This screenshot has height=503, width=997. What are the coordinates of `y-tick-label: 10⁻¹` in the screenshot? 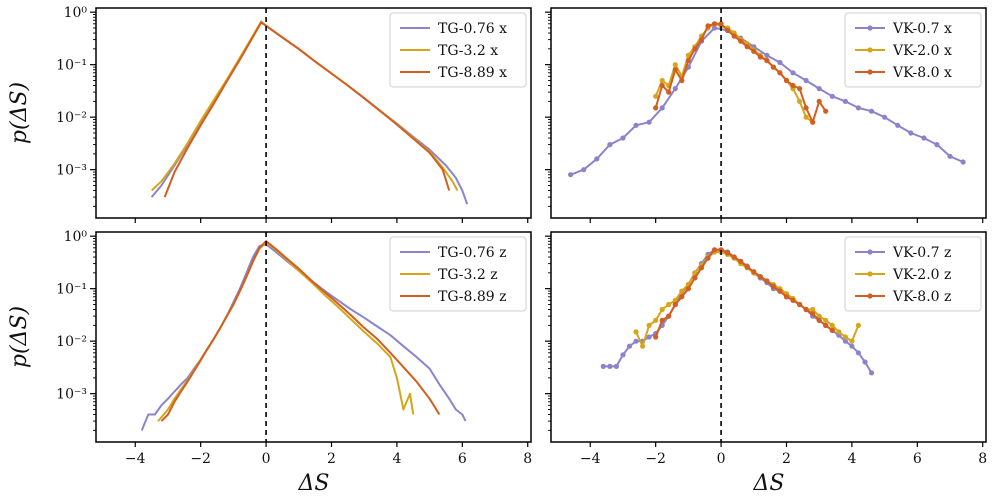 It's located at (71, 290).